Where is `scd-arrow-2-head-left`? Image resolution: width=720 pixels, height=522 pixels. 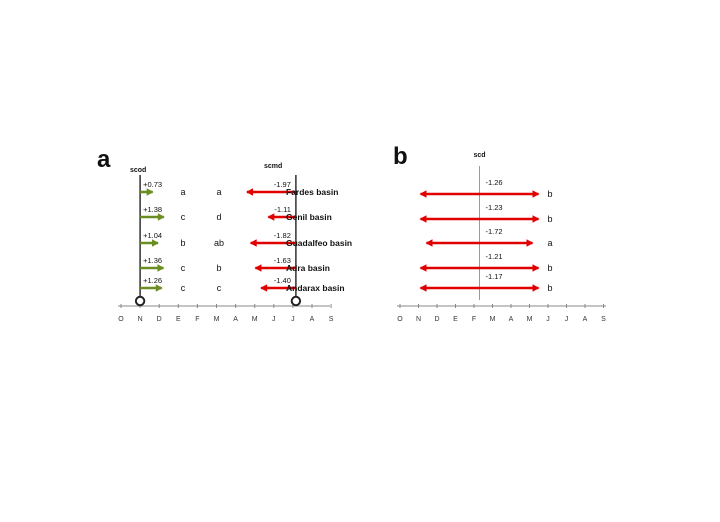 scd-arrow-2-head-left is located at coordinates (429, 243).